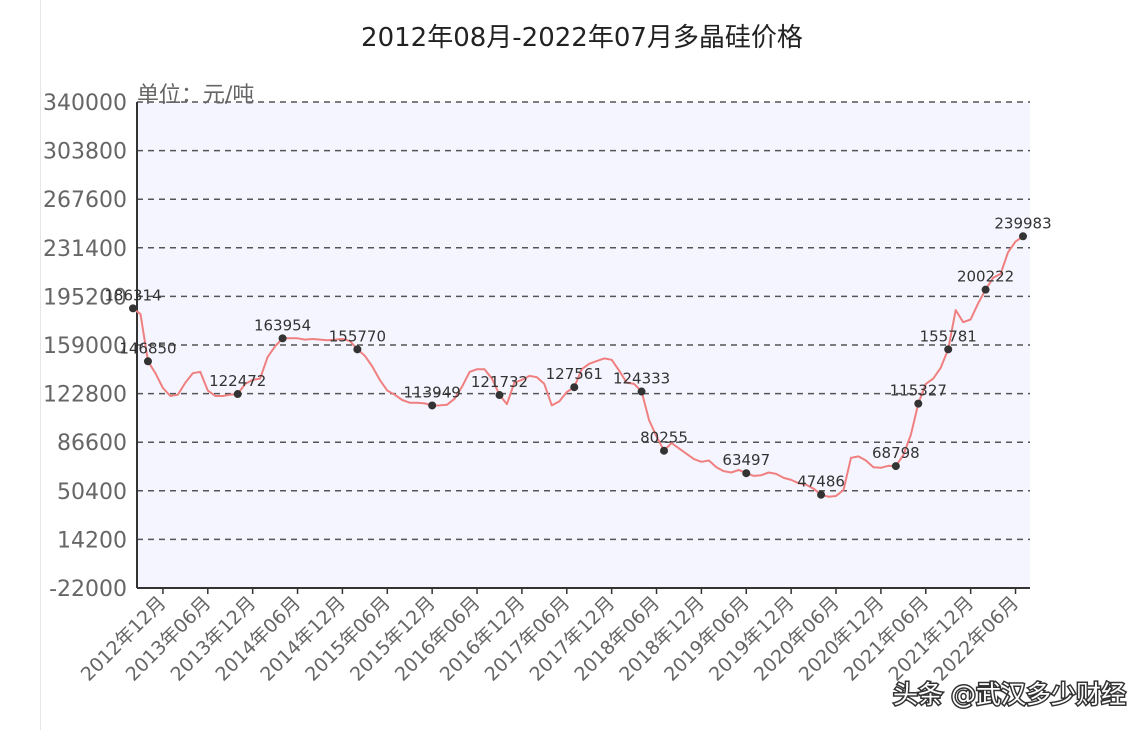 This screenshot has height=730, width=1146. Describe the element at coordinates (985, 277) in the screenshot. I see `data-label: 200222` at that location.